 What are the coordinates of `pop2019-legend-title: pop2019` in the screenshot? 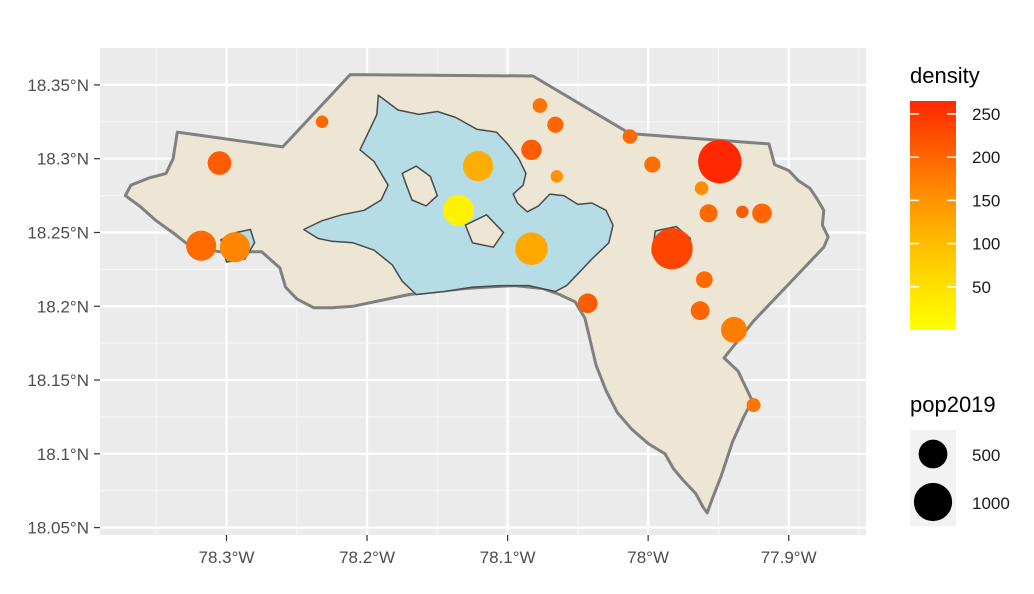 It's located at (953, 404).